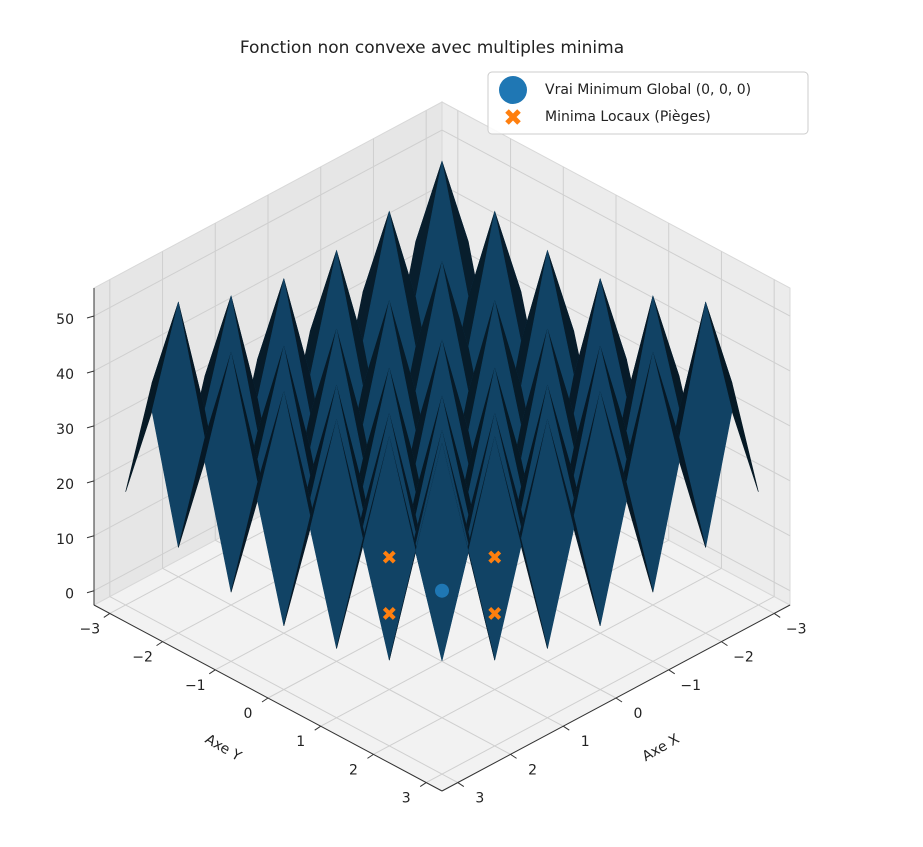 The image size is (923, 847). I want to click on legend-label: Minima Locaux (Pièges), so click(628, 117).